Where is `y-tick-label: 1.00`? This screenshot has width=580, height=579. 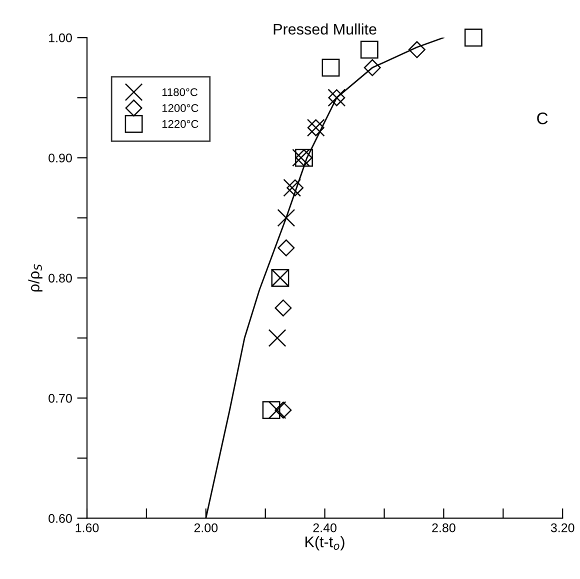
y-tick-label: 1.00 is located at coordinates (60, 37).